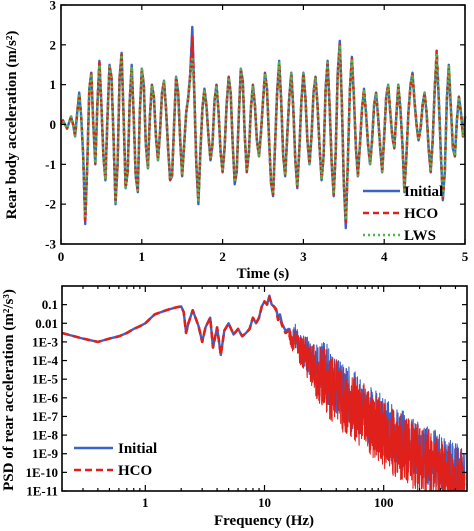 The width and height of the screenshot is (474, 531). Describe the element at coordinates (53, 44) in the screenshot. I see `y-tick-label: 2` at that location.